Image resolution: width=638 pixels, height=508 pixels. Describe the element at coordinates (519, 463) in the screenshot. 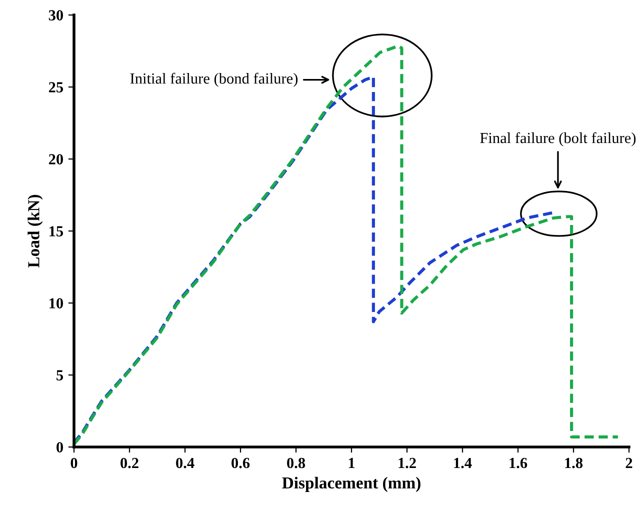

I see `x-tick-label: 1.6` at that location.